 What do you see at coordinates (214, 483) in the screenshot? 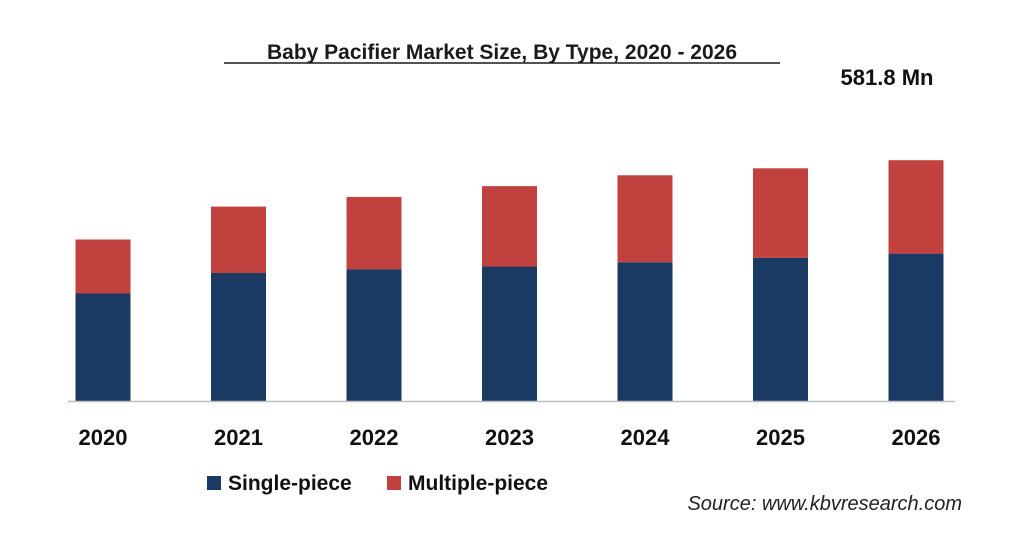
I see `legend-swatch-single-piece` at bounding box center [214, 483].